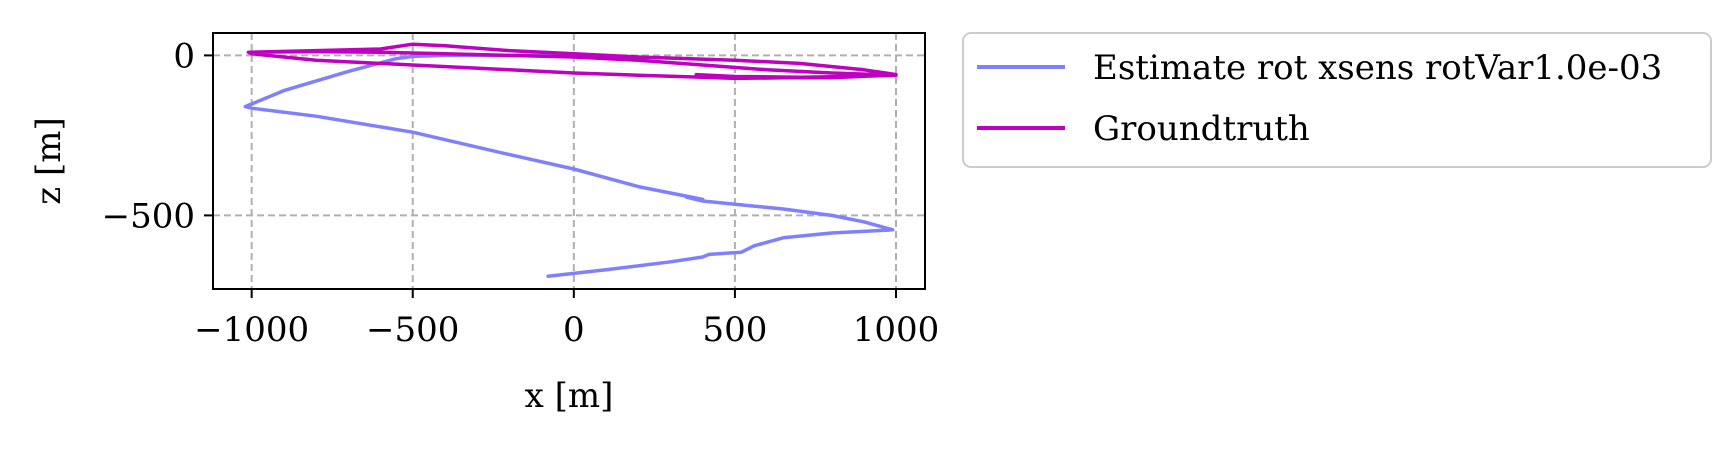  What do you see at coordinates (251, 330) in the screenshot?
I see `x-tick-label: −1000` at bounding box center [251, 330].